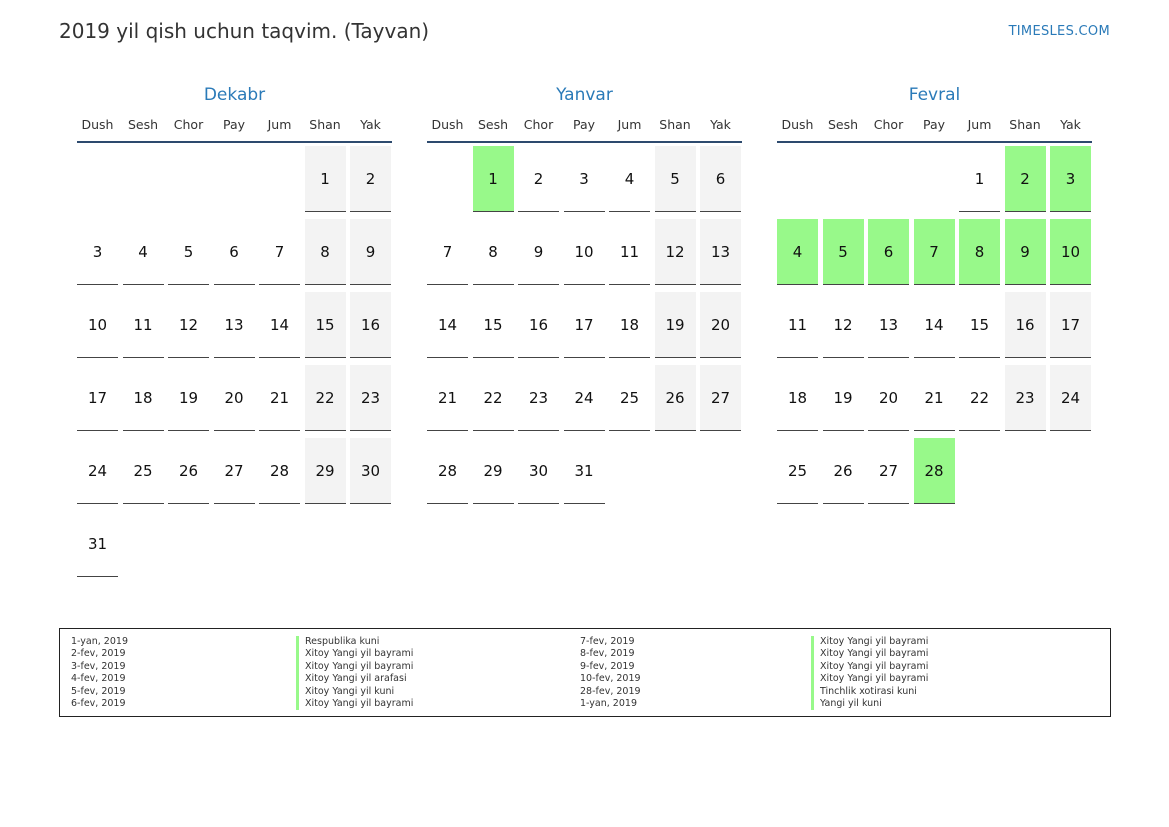  Describe the element at coordinates (234, 95) in the screenshot. I see `month-name: Dekabr` at that location.